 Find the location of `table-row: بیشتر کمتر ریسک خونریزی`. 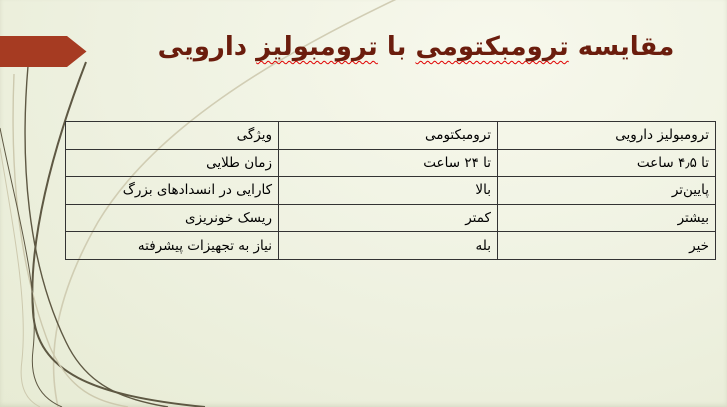

table-row: بیشتر کمتر ریسک خونریزی is located at coordinates (390, 218).